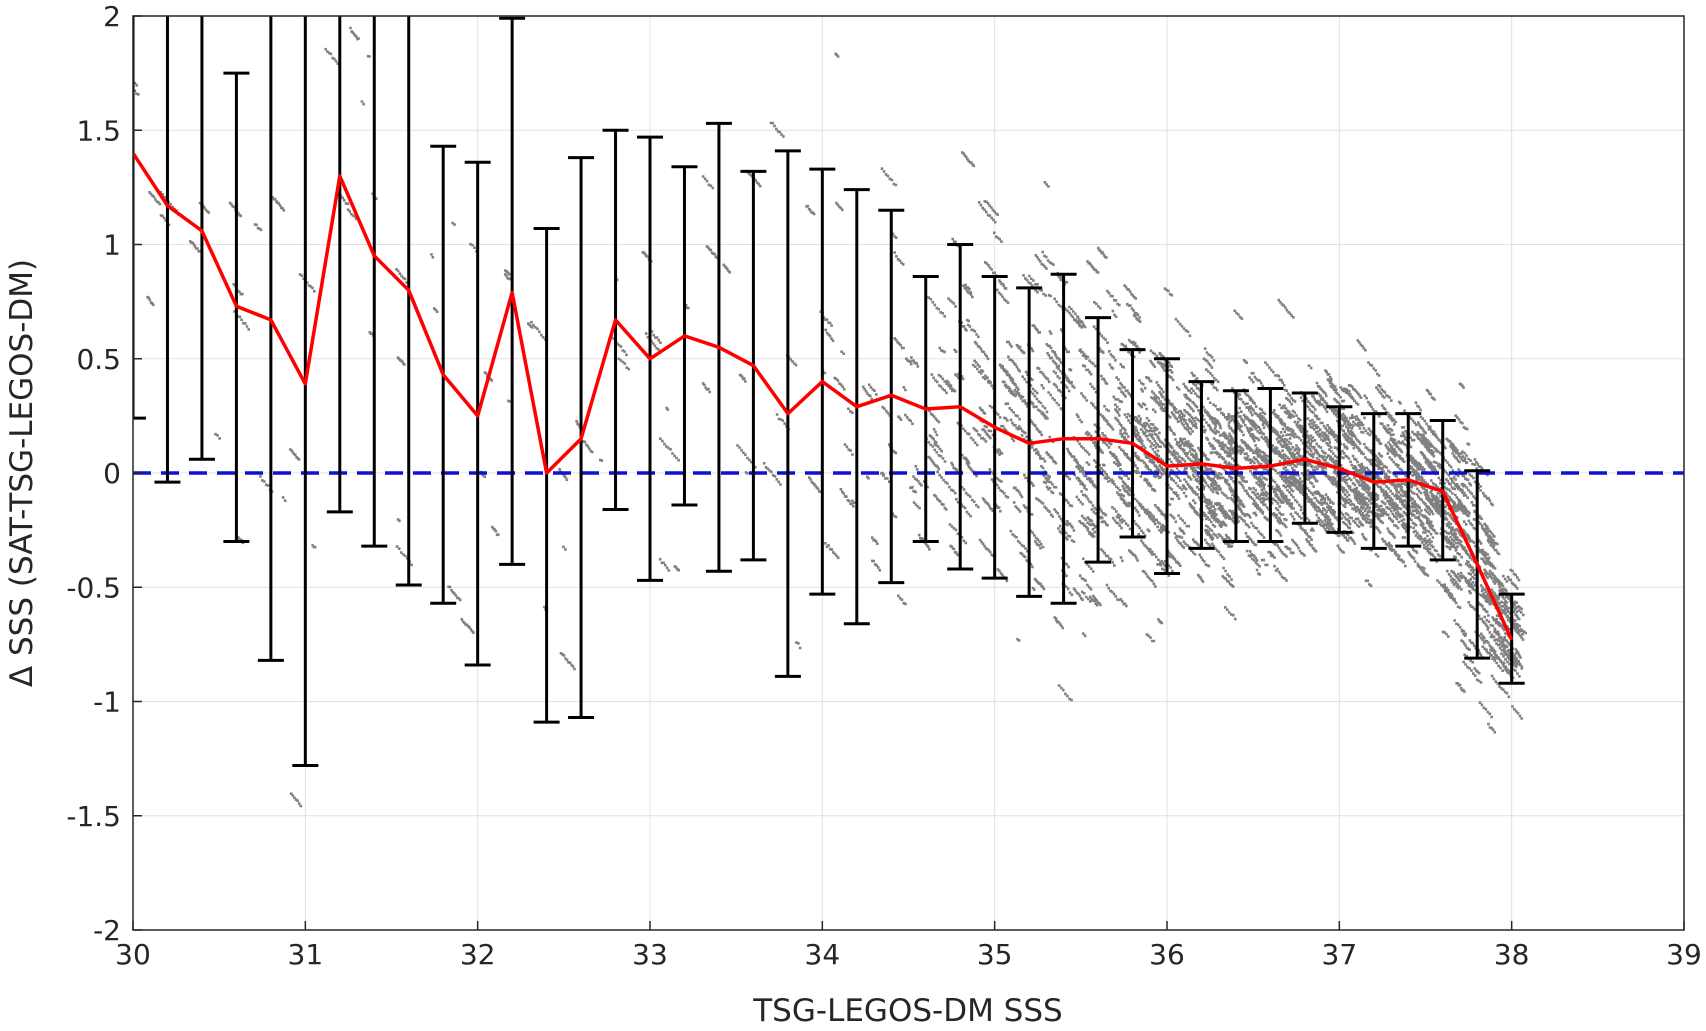  What do you see at coordinates (908, 946) in the screenshot?
I see `x-ticks: 30 31 32 33 34 35 36 37 38 39` at bounding box center [908, 946].